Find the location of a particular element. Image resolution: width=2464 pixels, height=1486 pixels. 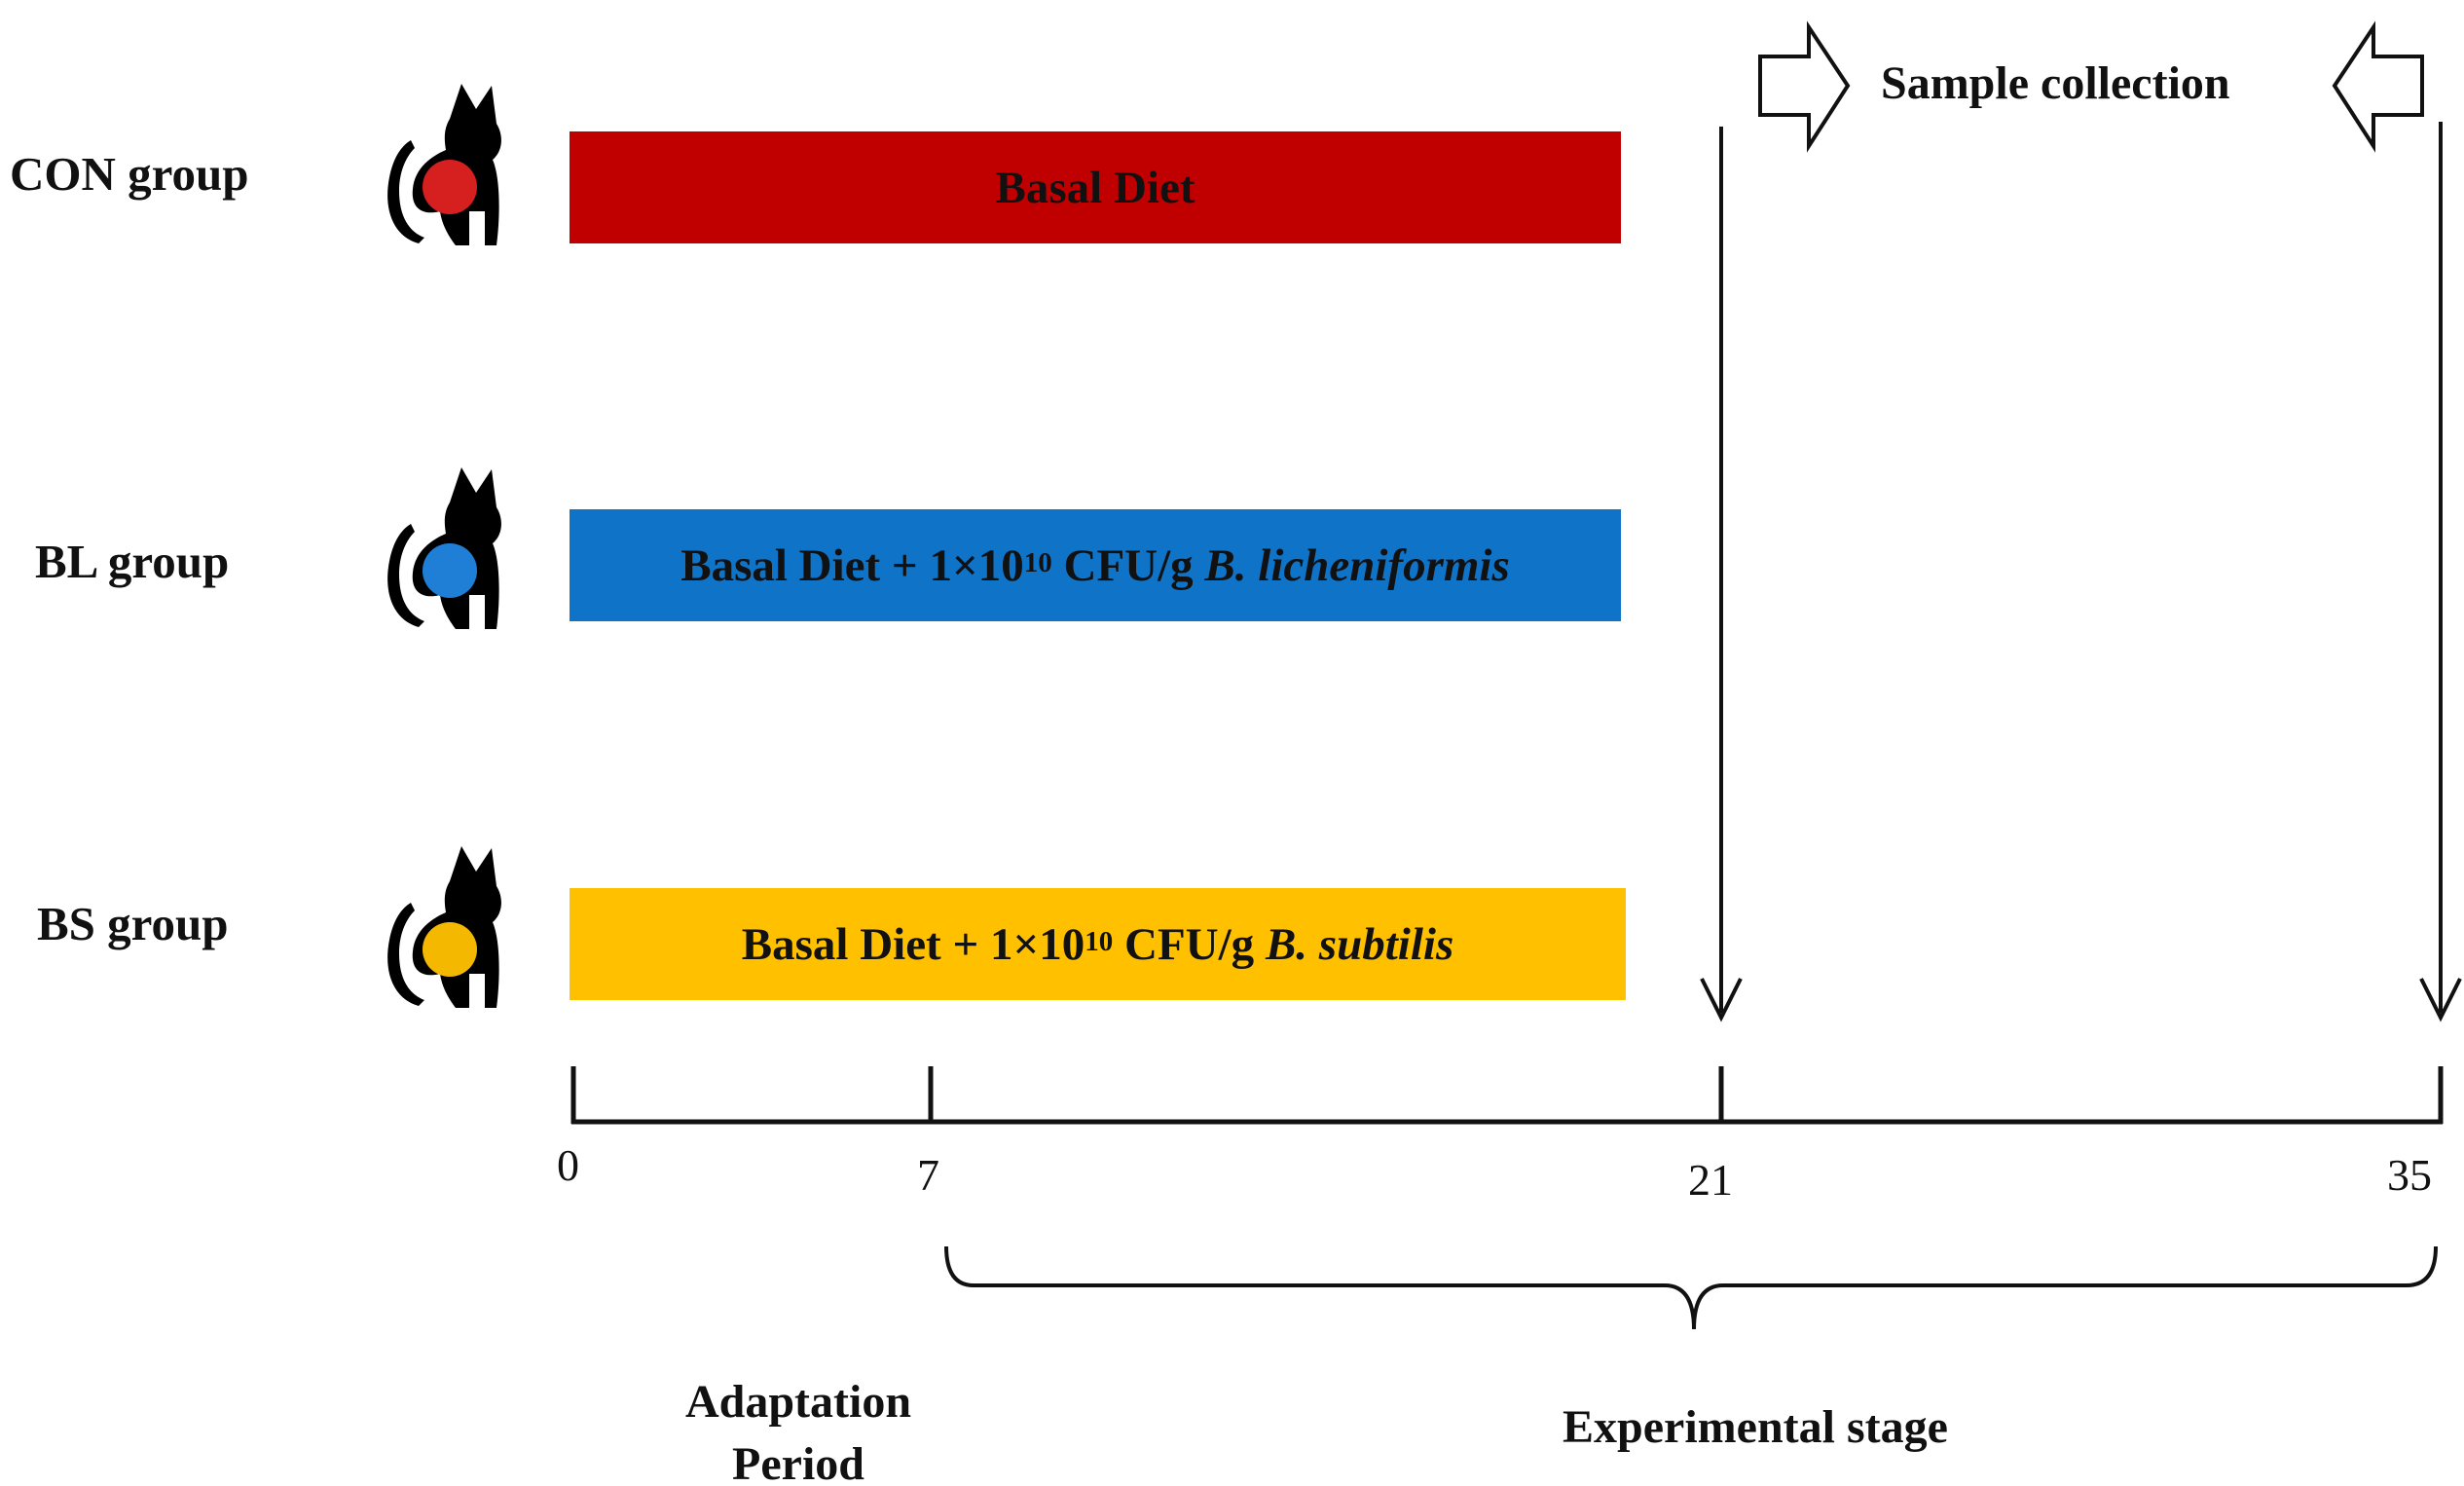

timeline-axis is located at coordinates (1507, 1095).